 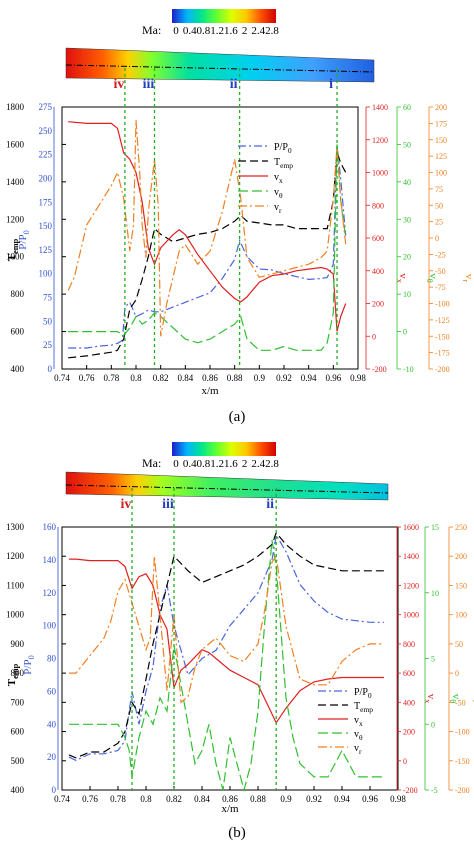 I want to click on vtheta-tick-label: 30, so click(x=407, y=219).